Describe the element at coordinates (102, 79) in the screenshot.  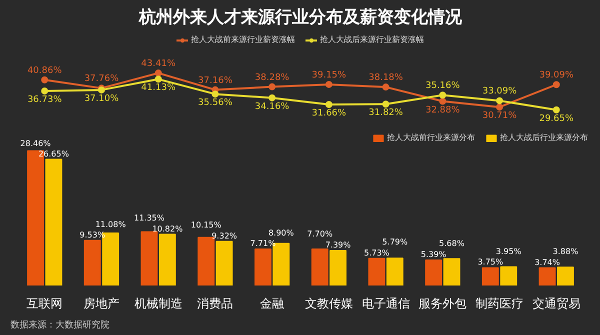
I see `data-label: 37.76%` at that location.